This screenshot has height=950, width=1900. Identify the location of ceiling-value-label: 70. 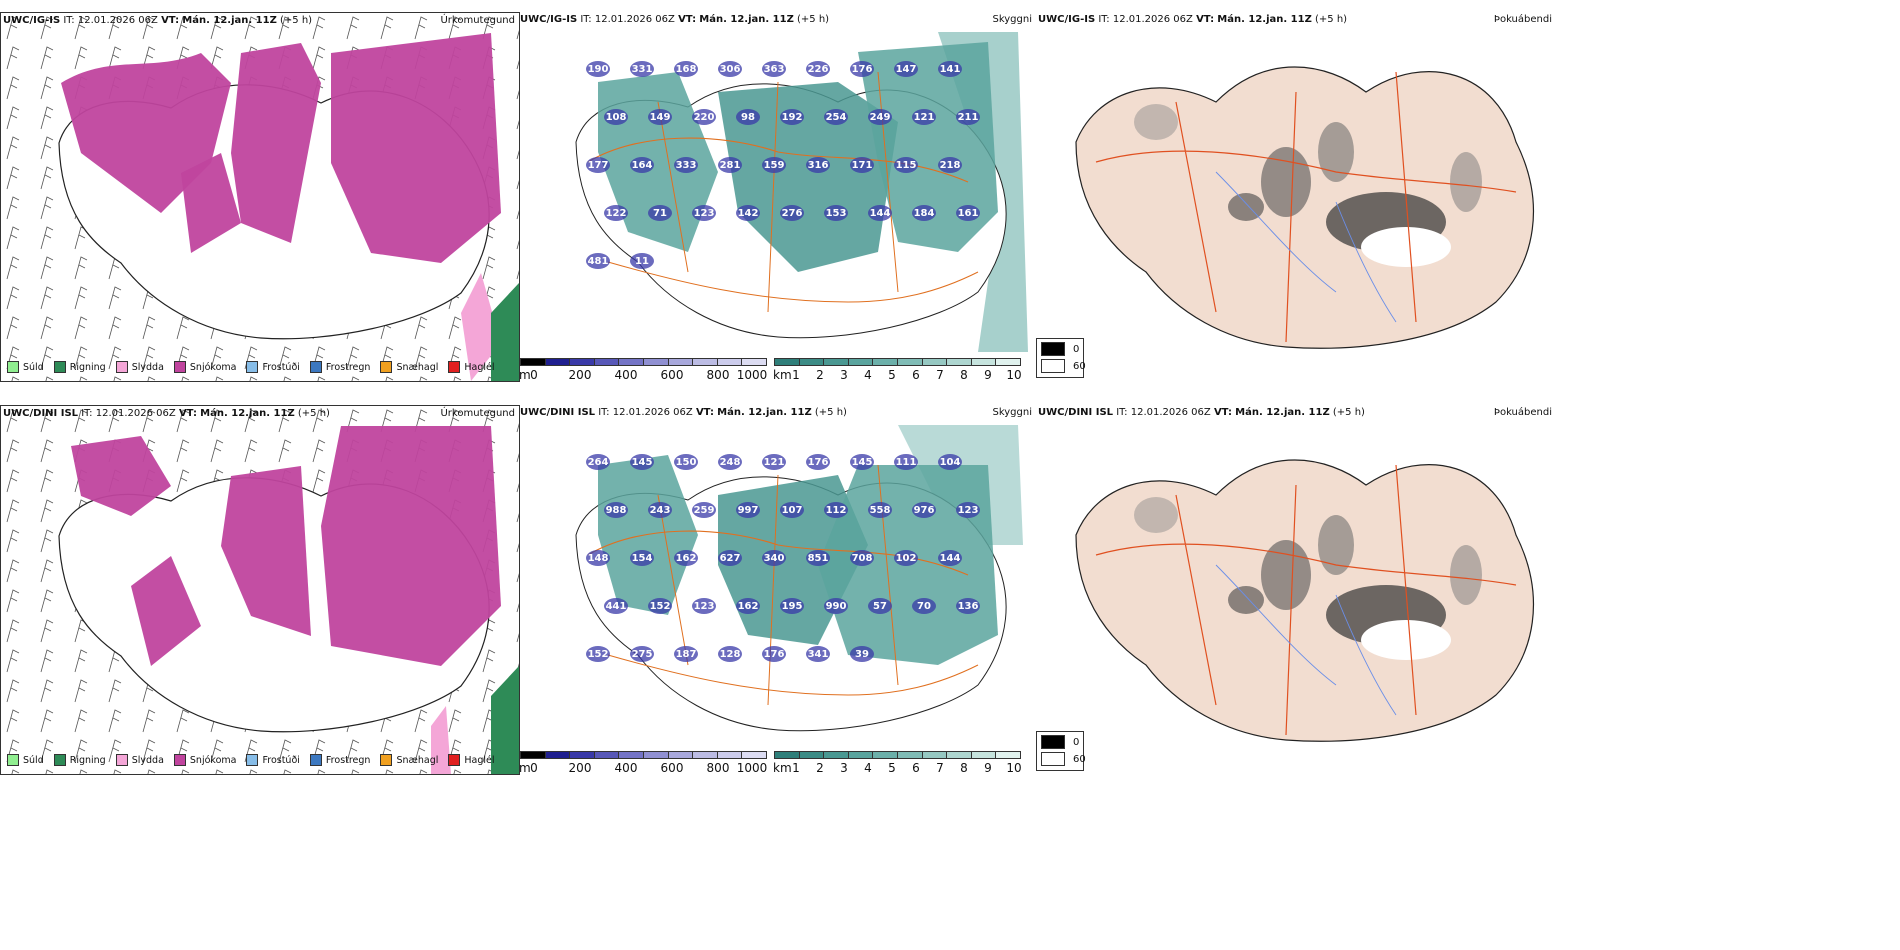
(924, 606).